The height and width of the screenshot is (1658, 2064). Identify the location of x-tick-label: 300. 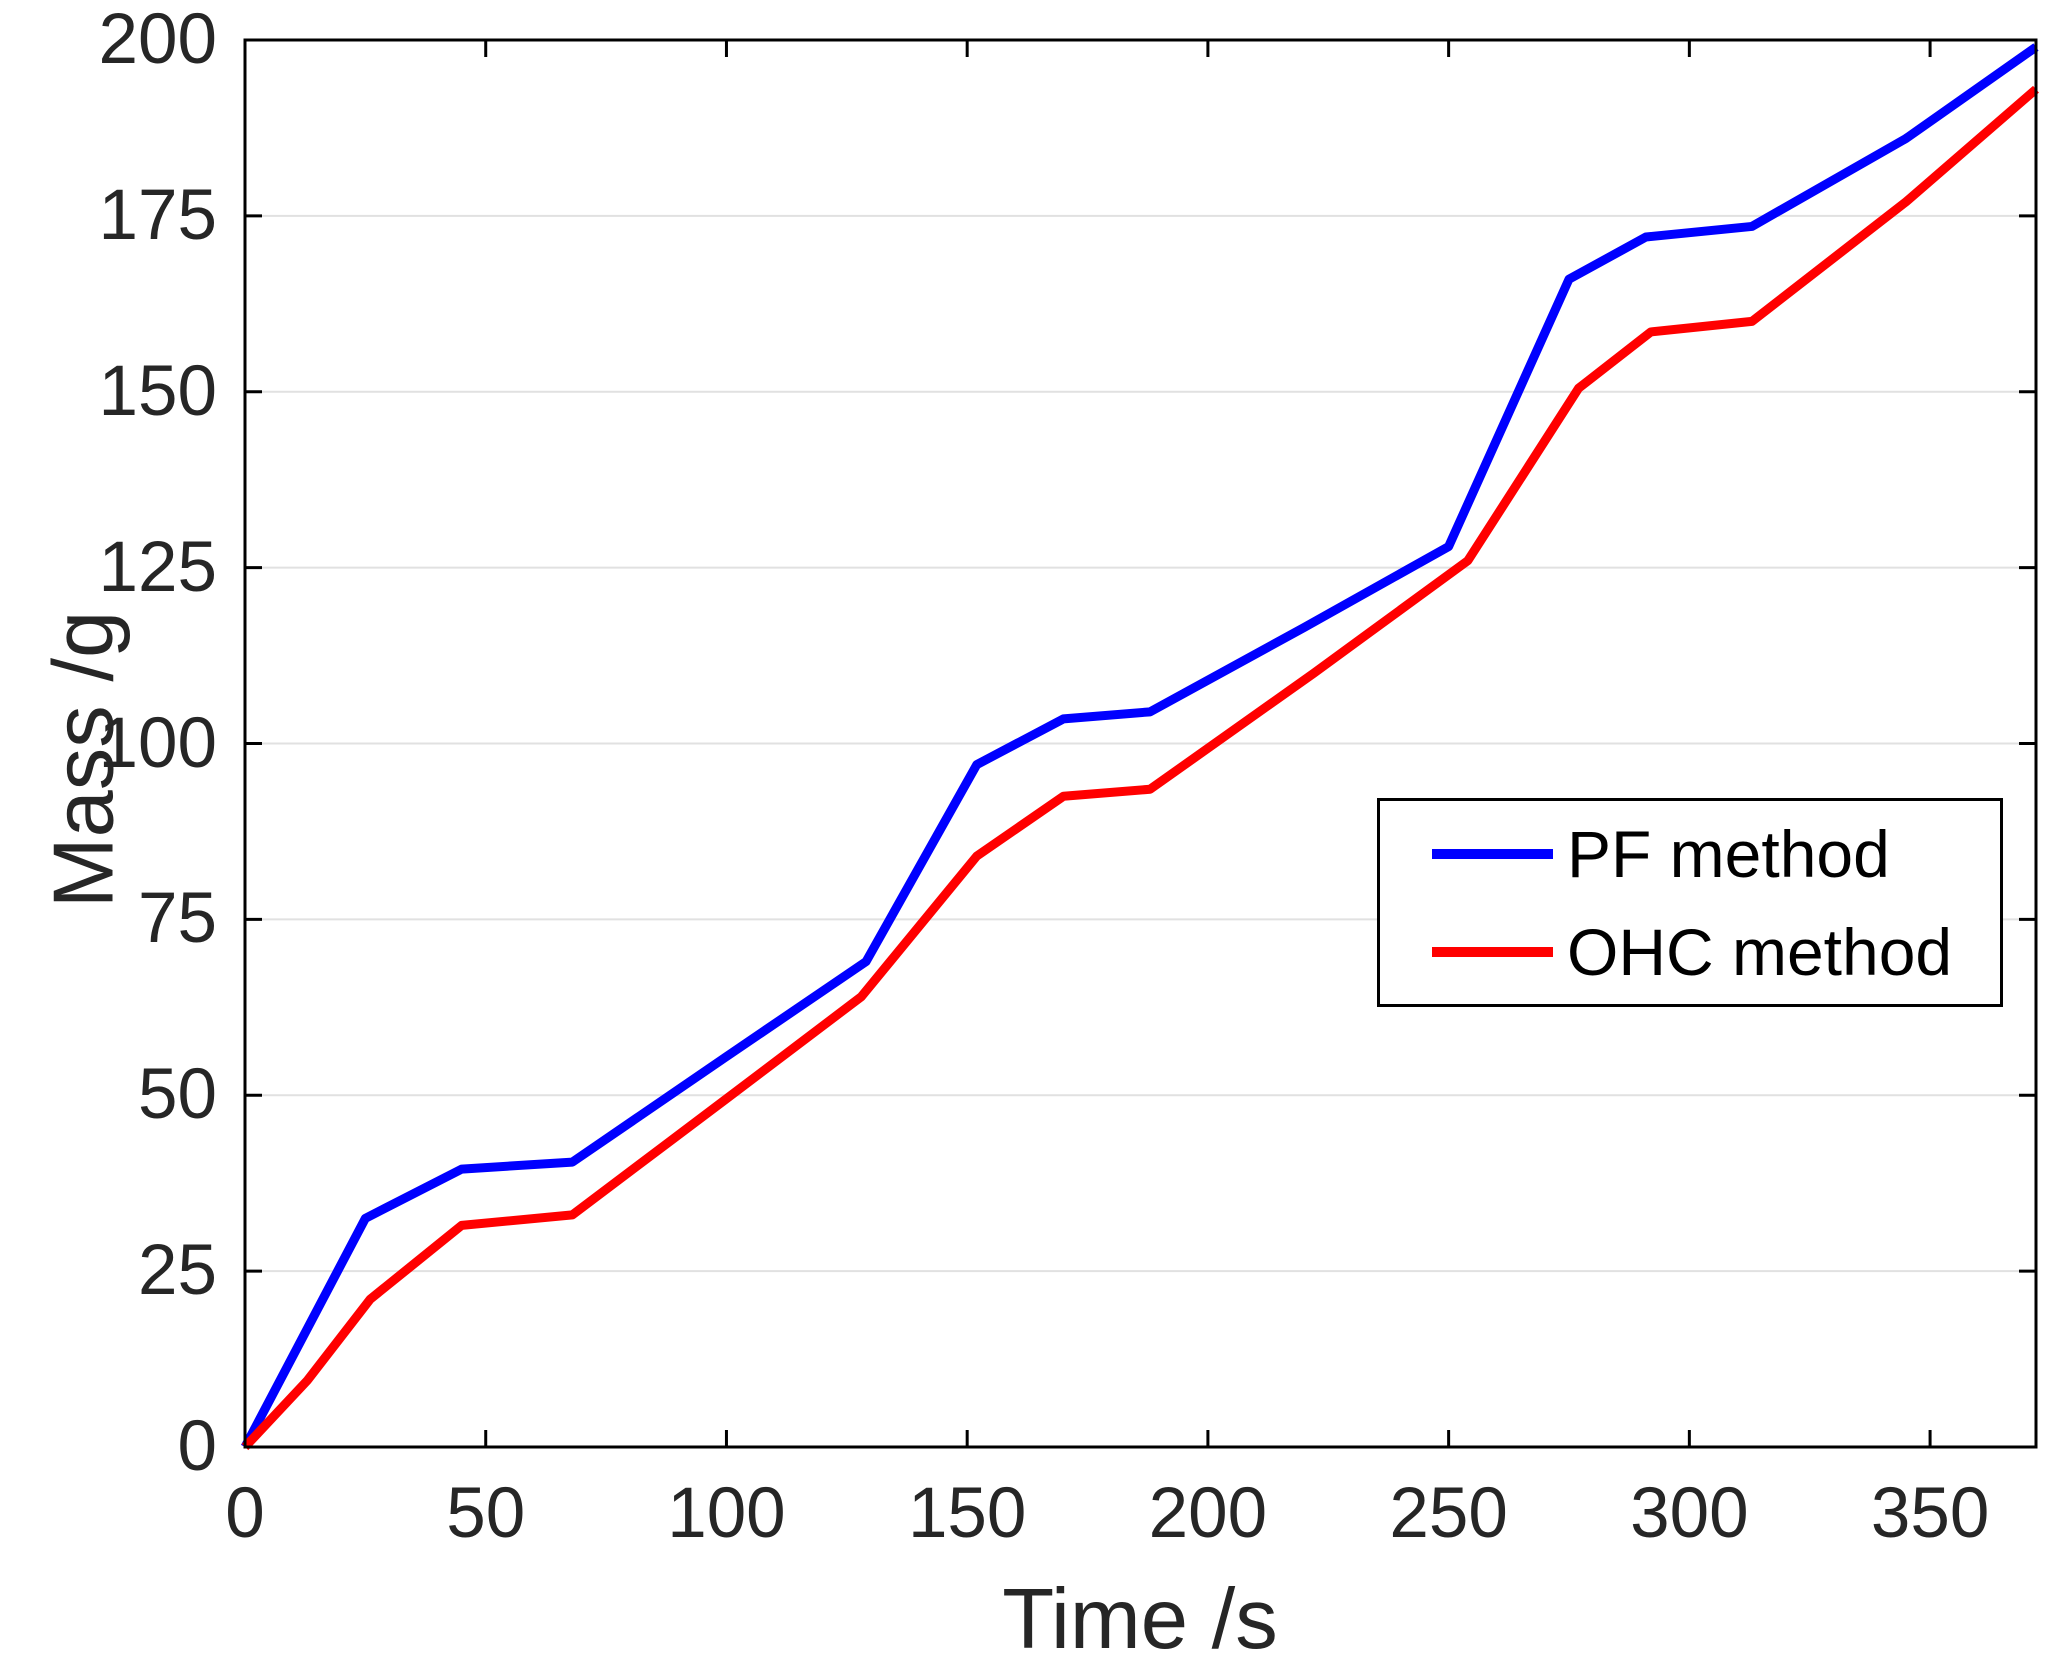
(1689, 1513).